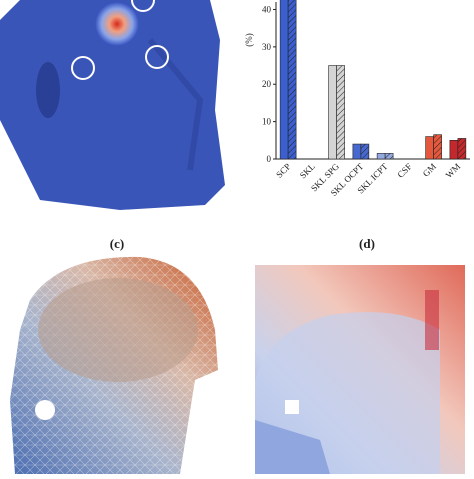 The height and width of the screenshot is (479, 474). I want to click on x-tick-label: SCP, so click(283, 170).